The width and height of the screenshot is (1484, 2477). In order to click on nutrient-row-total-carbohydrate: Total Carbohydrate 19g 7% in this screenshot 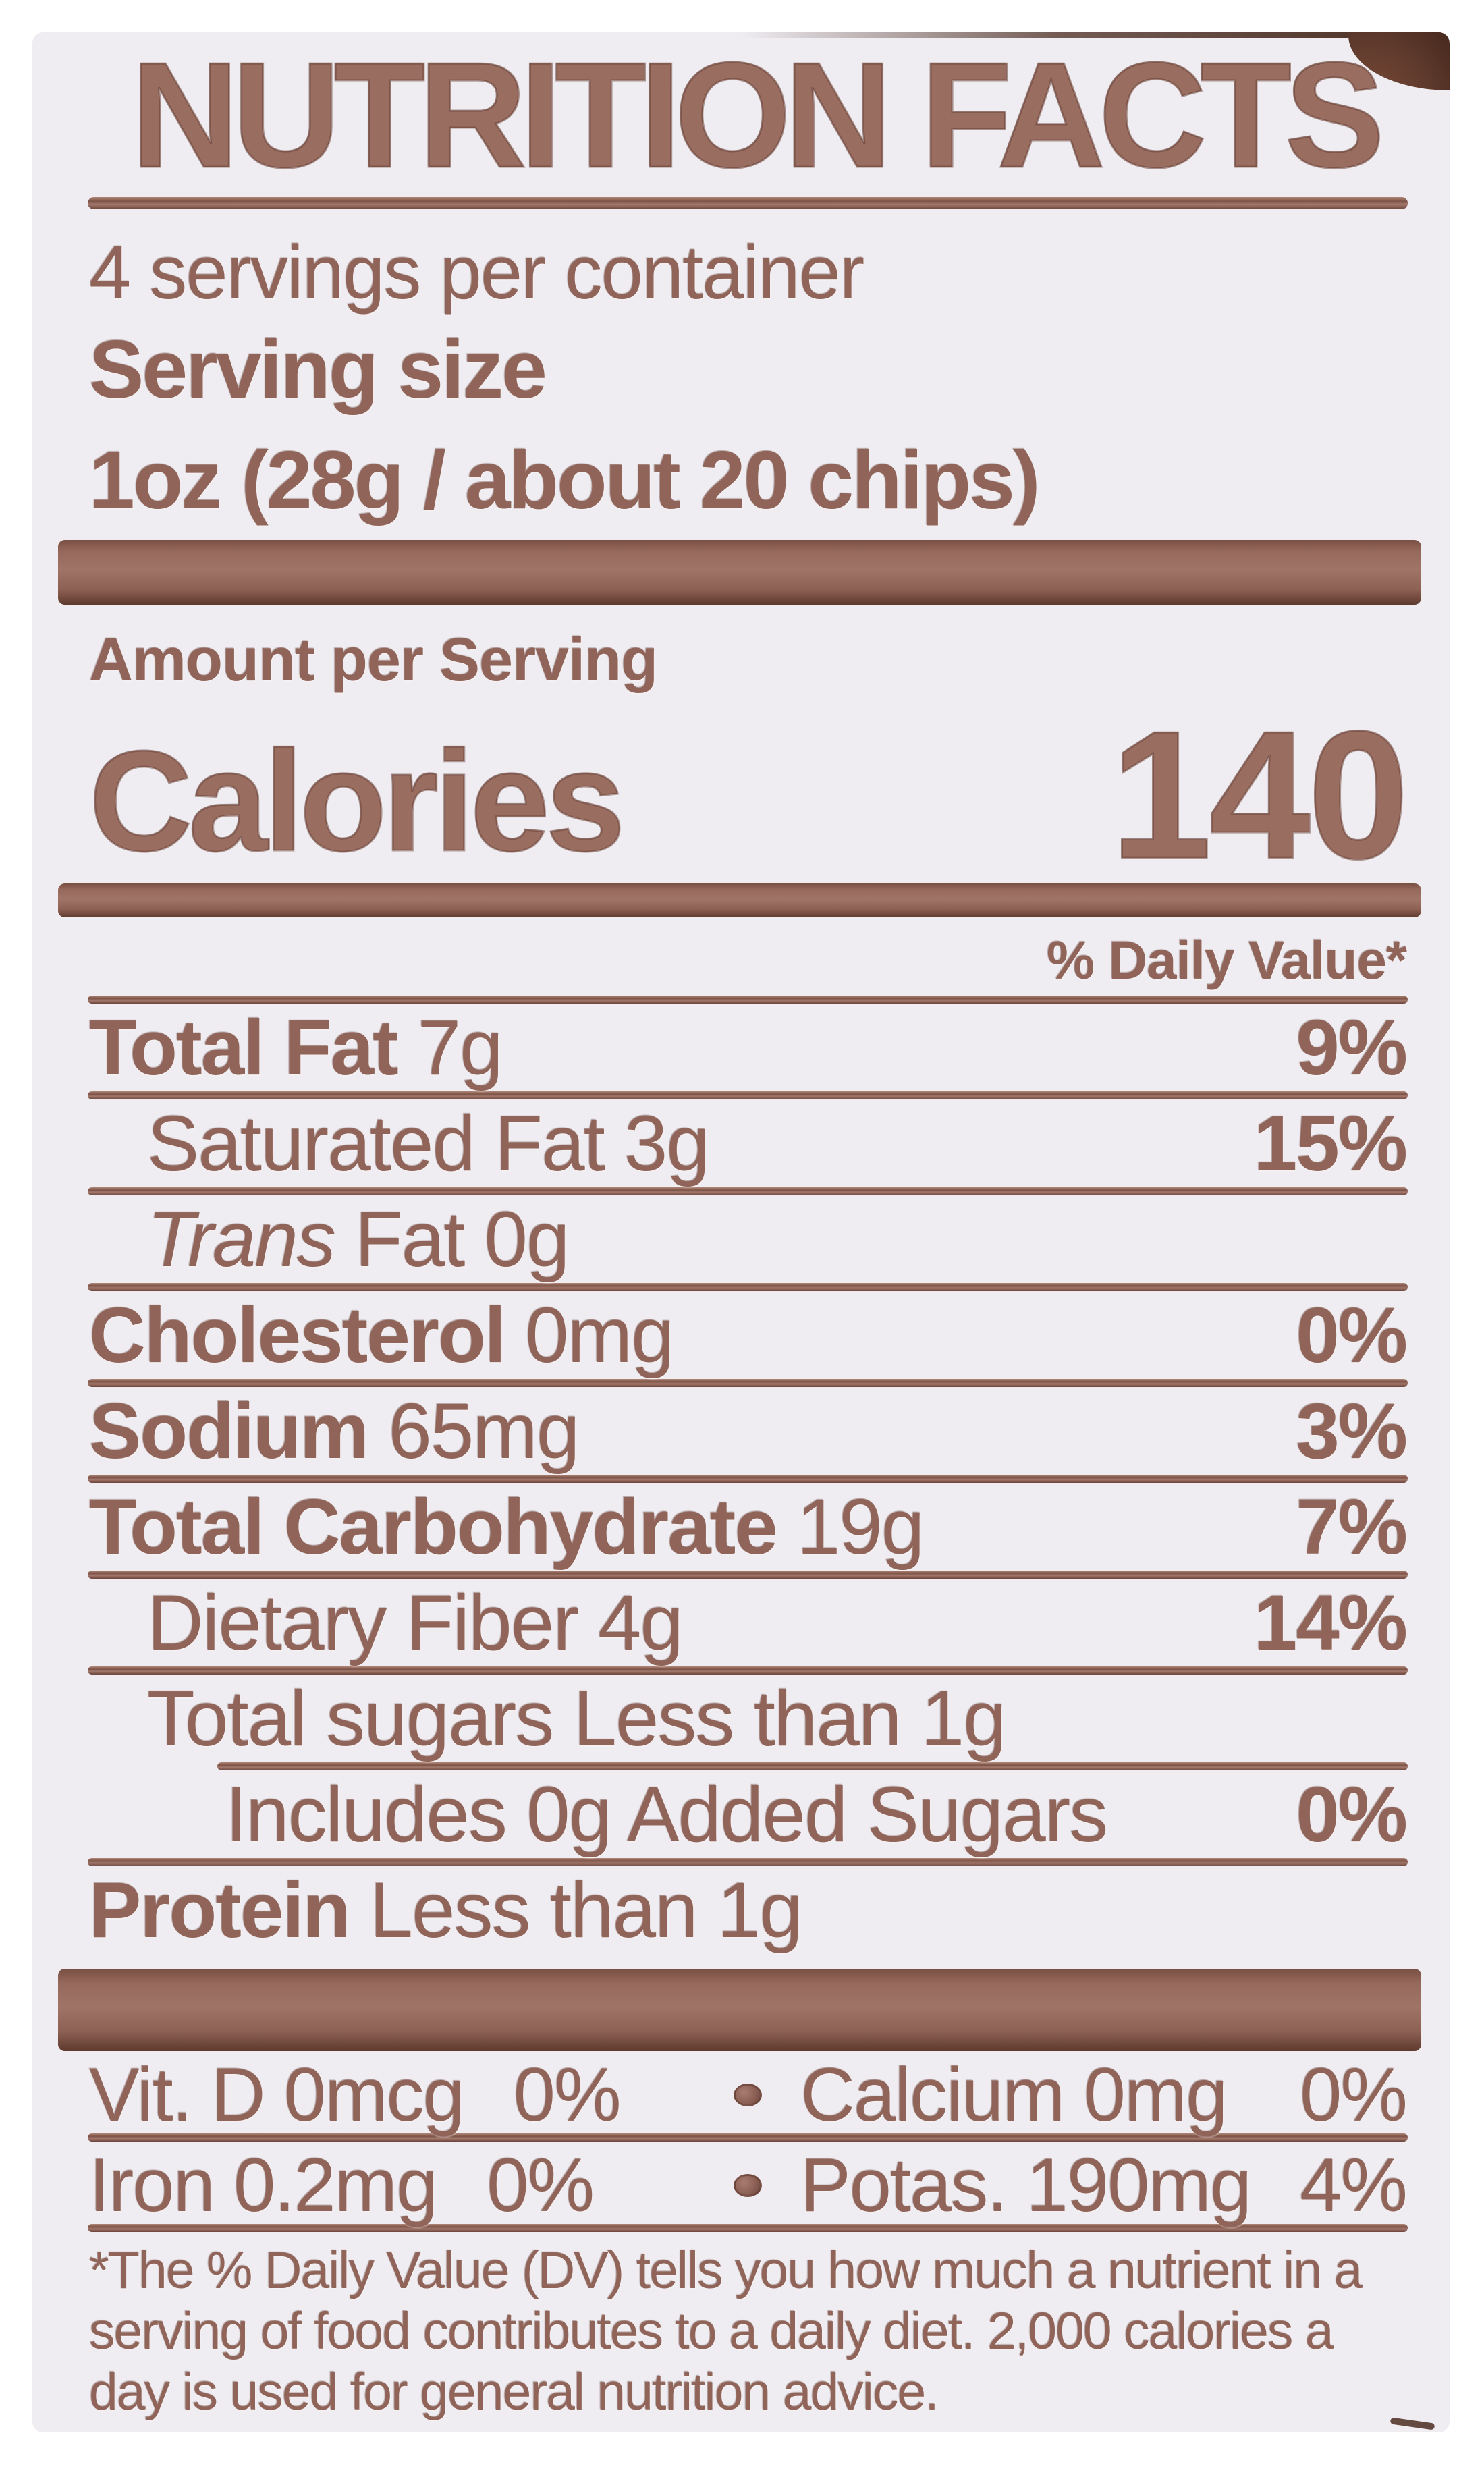, I will do `click(739, 1527)`.